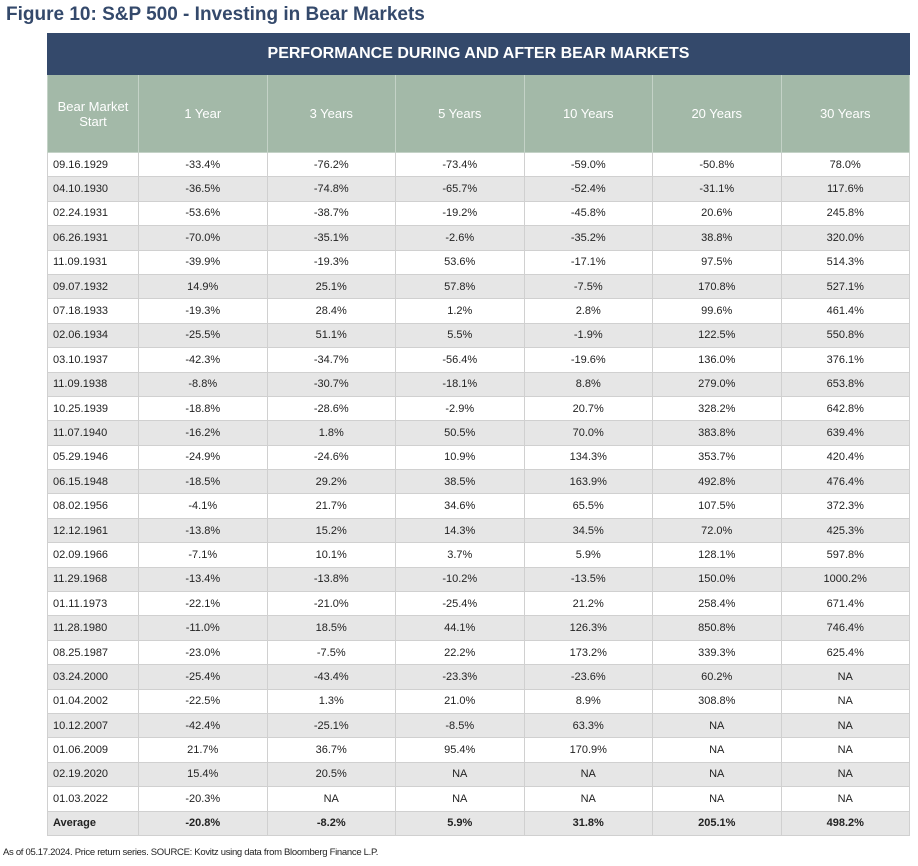  What do you see at coordinates (331, 506) in the screenshot?
I see `table-cell: 21.7%` at bounding box center [331, 506].